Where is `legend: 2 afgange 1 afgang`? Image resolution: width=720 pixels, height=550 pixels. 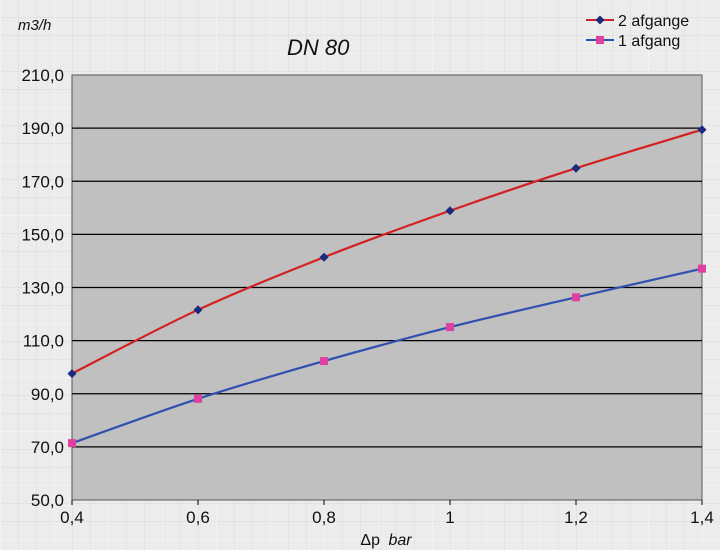 legend: 2 afgange 1 afgang is located at coordinates (637, 31).